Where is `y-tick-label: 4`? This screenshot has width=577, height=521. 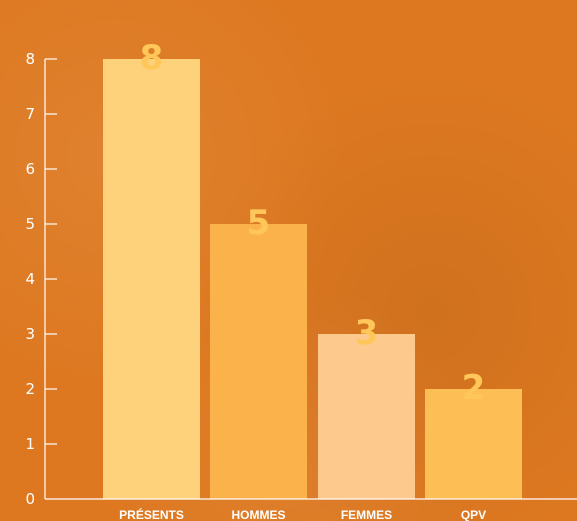 y-tick-label: 4 is located at coordinates (30, 279).